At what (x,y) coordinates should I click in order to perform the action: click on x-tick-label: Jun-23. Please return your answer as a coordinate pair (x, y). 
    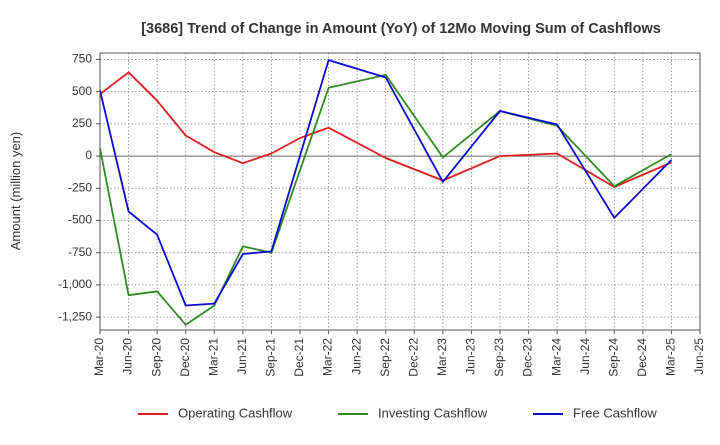
    Looking at the image, I should click on (471, 356).